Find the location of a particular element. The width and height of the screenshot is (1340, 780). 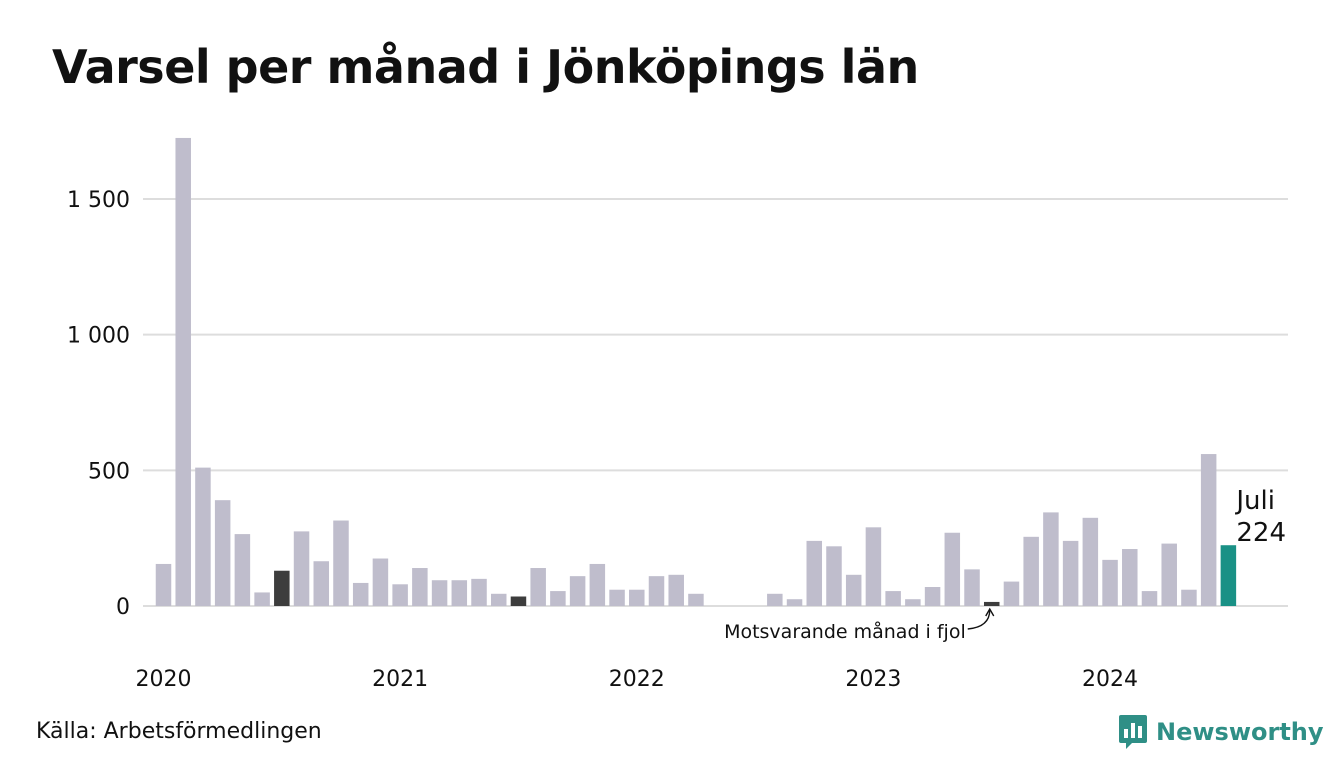

current-value-label: 224 is located at coordinates (1261, 533).